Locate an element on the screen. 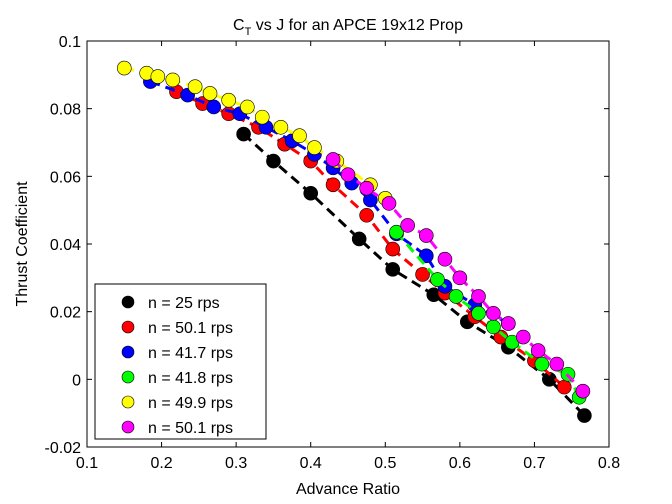 The width and height of the screenshot is (672, 504). x-tick-label: 0.7 is located at coordinates (534, 463).